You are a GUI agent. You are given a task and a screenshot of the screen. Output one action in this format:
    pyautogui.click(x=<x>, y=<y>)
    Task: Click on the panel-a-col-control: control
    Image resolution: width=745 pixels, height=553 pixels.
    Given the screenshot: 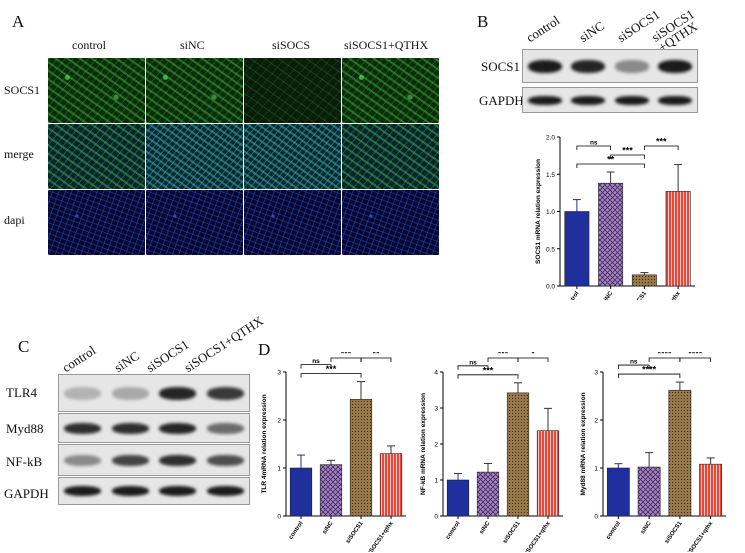 What is the action you would take?
    pyautogui.click(x=89, y=45)
    